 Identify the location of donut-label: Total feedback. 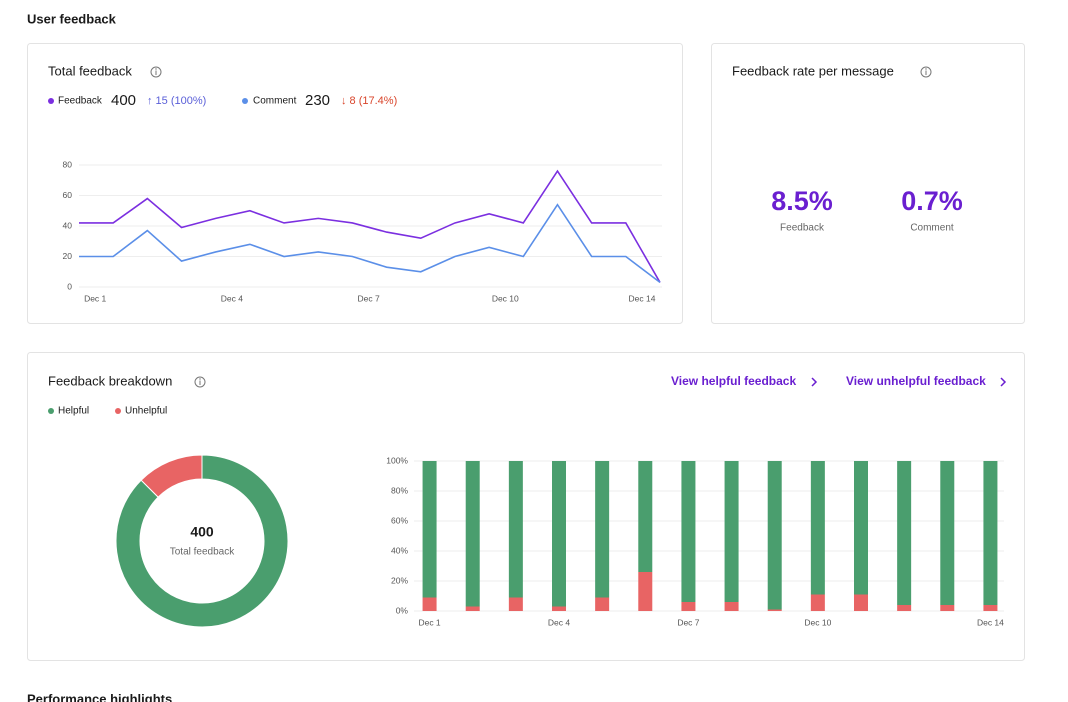
(202, 552).